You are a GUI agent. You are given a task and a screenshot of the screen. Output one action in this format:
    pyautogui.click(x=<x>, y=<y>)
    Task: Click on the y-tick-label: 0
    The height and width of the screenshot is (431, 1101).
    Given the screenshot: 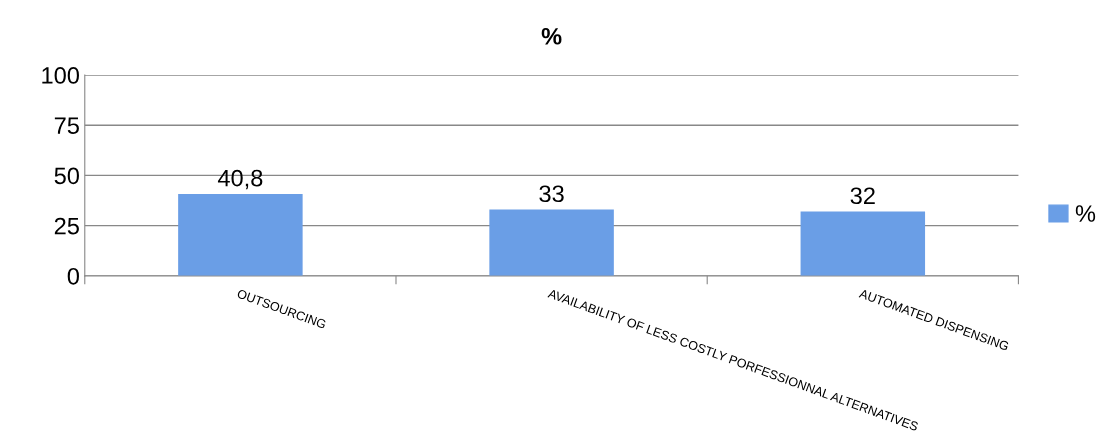 What is the action you would take?
    pyautogui.click(x=73, y=276)
    